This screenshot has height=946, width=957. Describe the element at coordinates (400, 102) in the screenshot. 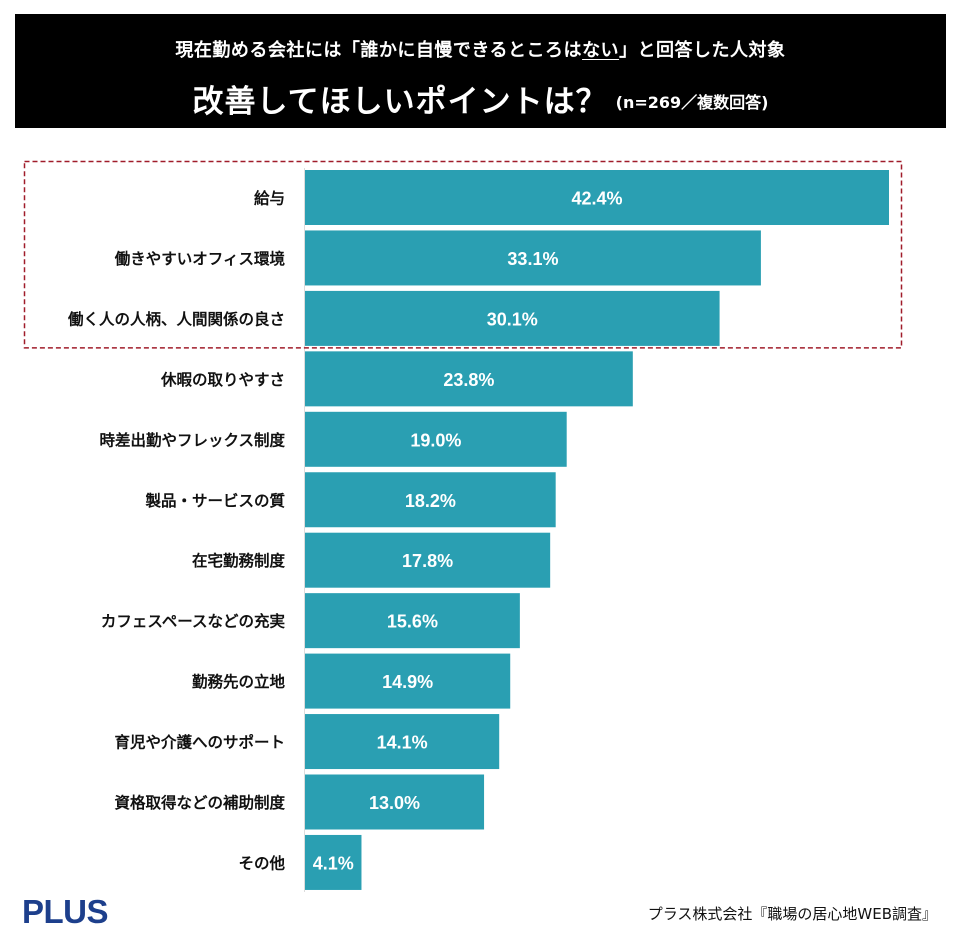

I see `chart-title: 改善してほしいポイントは？` at that location.